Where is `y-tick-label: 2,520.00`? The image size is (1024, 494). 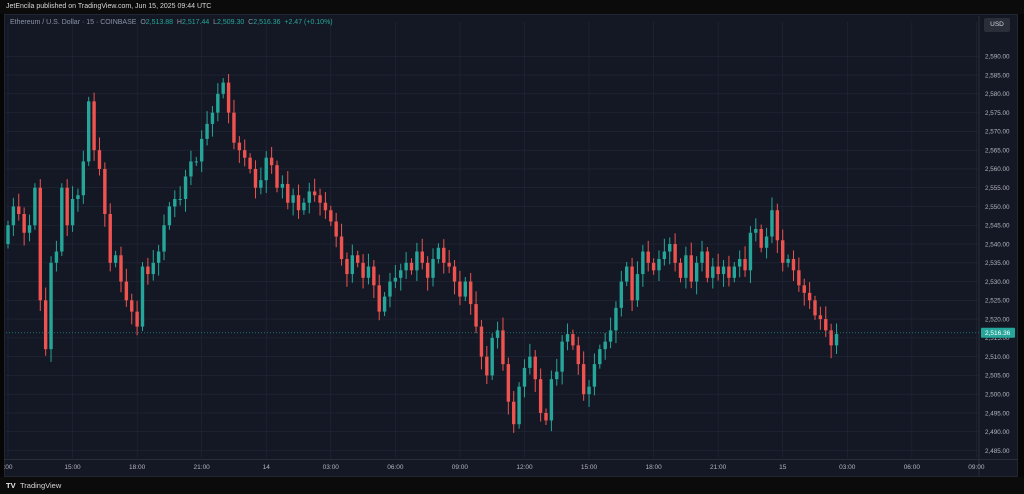 y-tick-label: 2,520.00 is located at coordinates (997, 319).